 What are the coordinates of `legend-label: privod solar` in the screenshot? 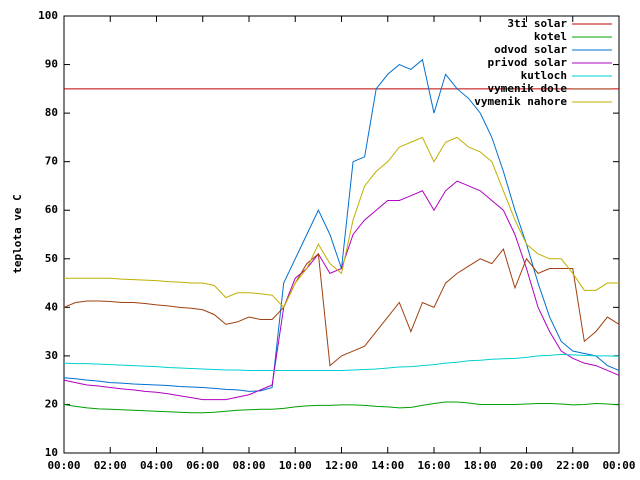 It's located at (528, 62).